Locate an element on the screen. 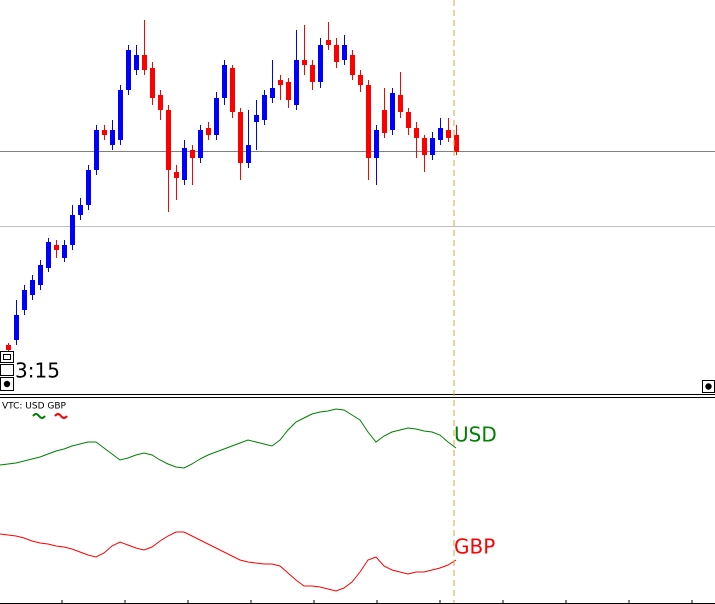 This screenshot has height=604, width=715. bar-timer: 3:15 is located at coordinates (37, 371).